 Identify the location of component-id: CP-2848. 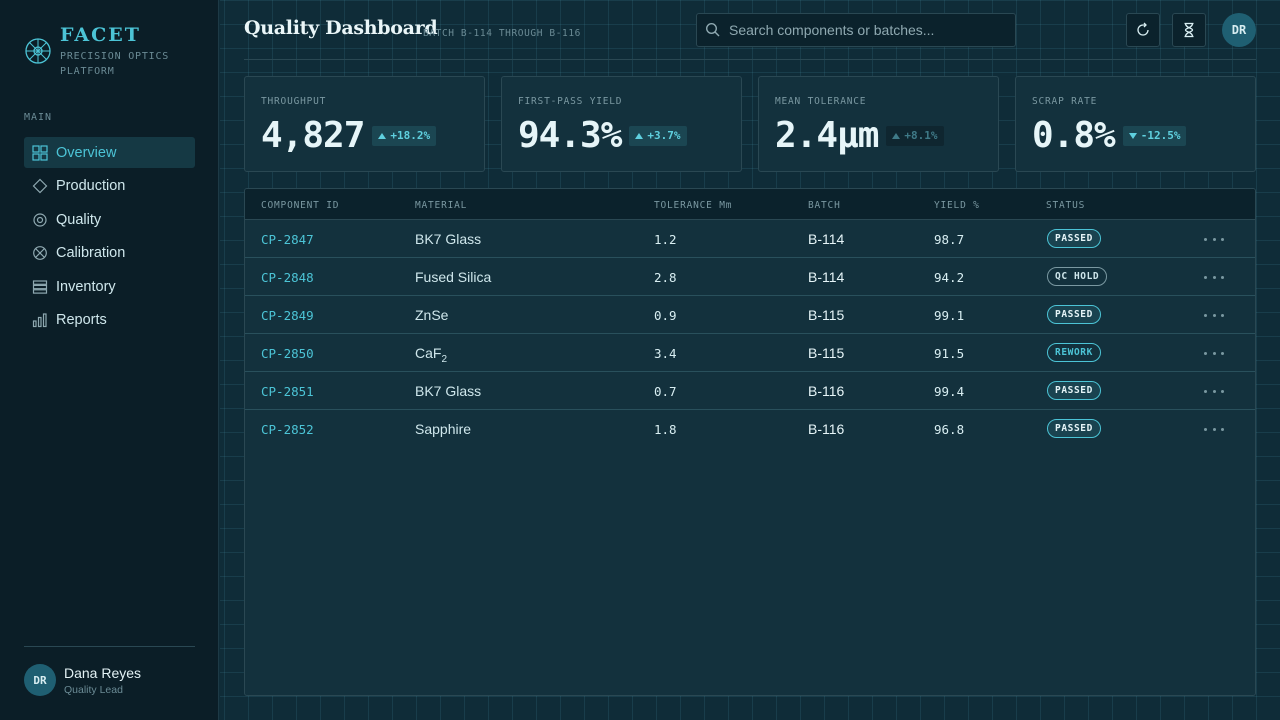
(287, 277).